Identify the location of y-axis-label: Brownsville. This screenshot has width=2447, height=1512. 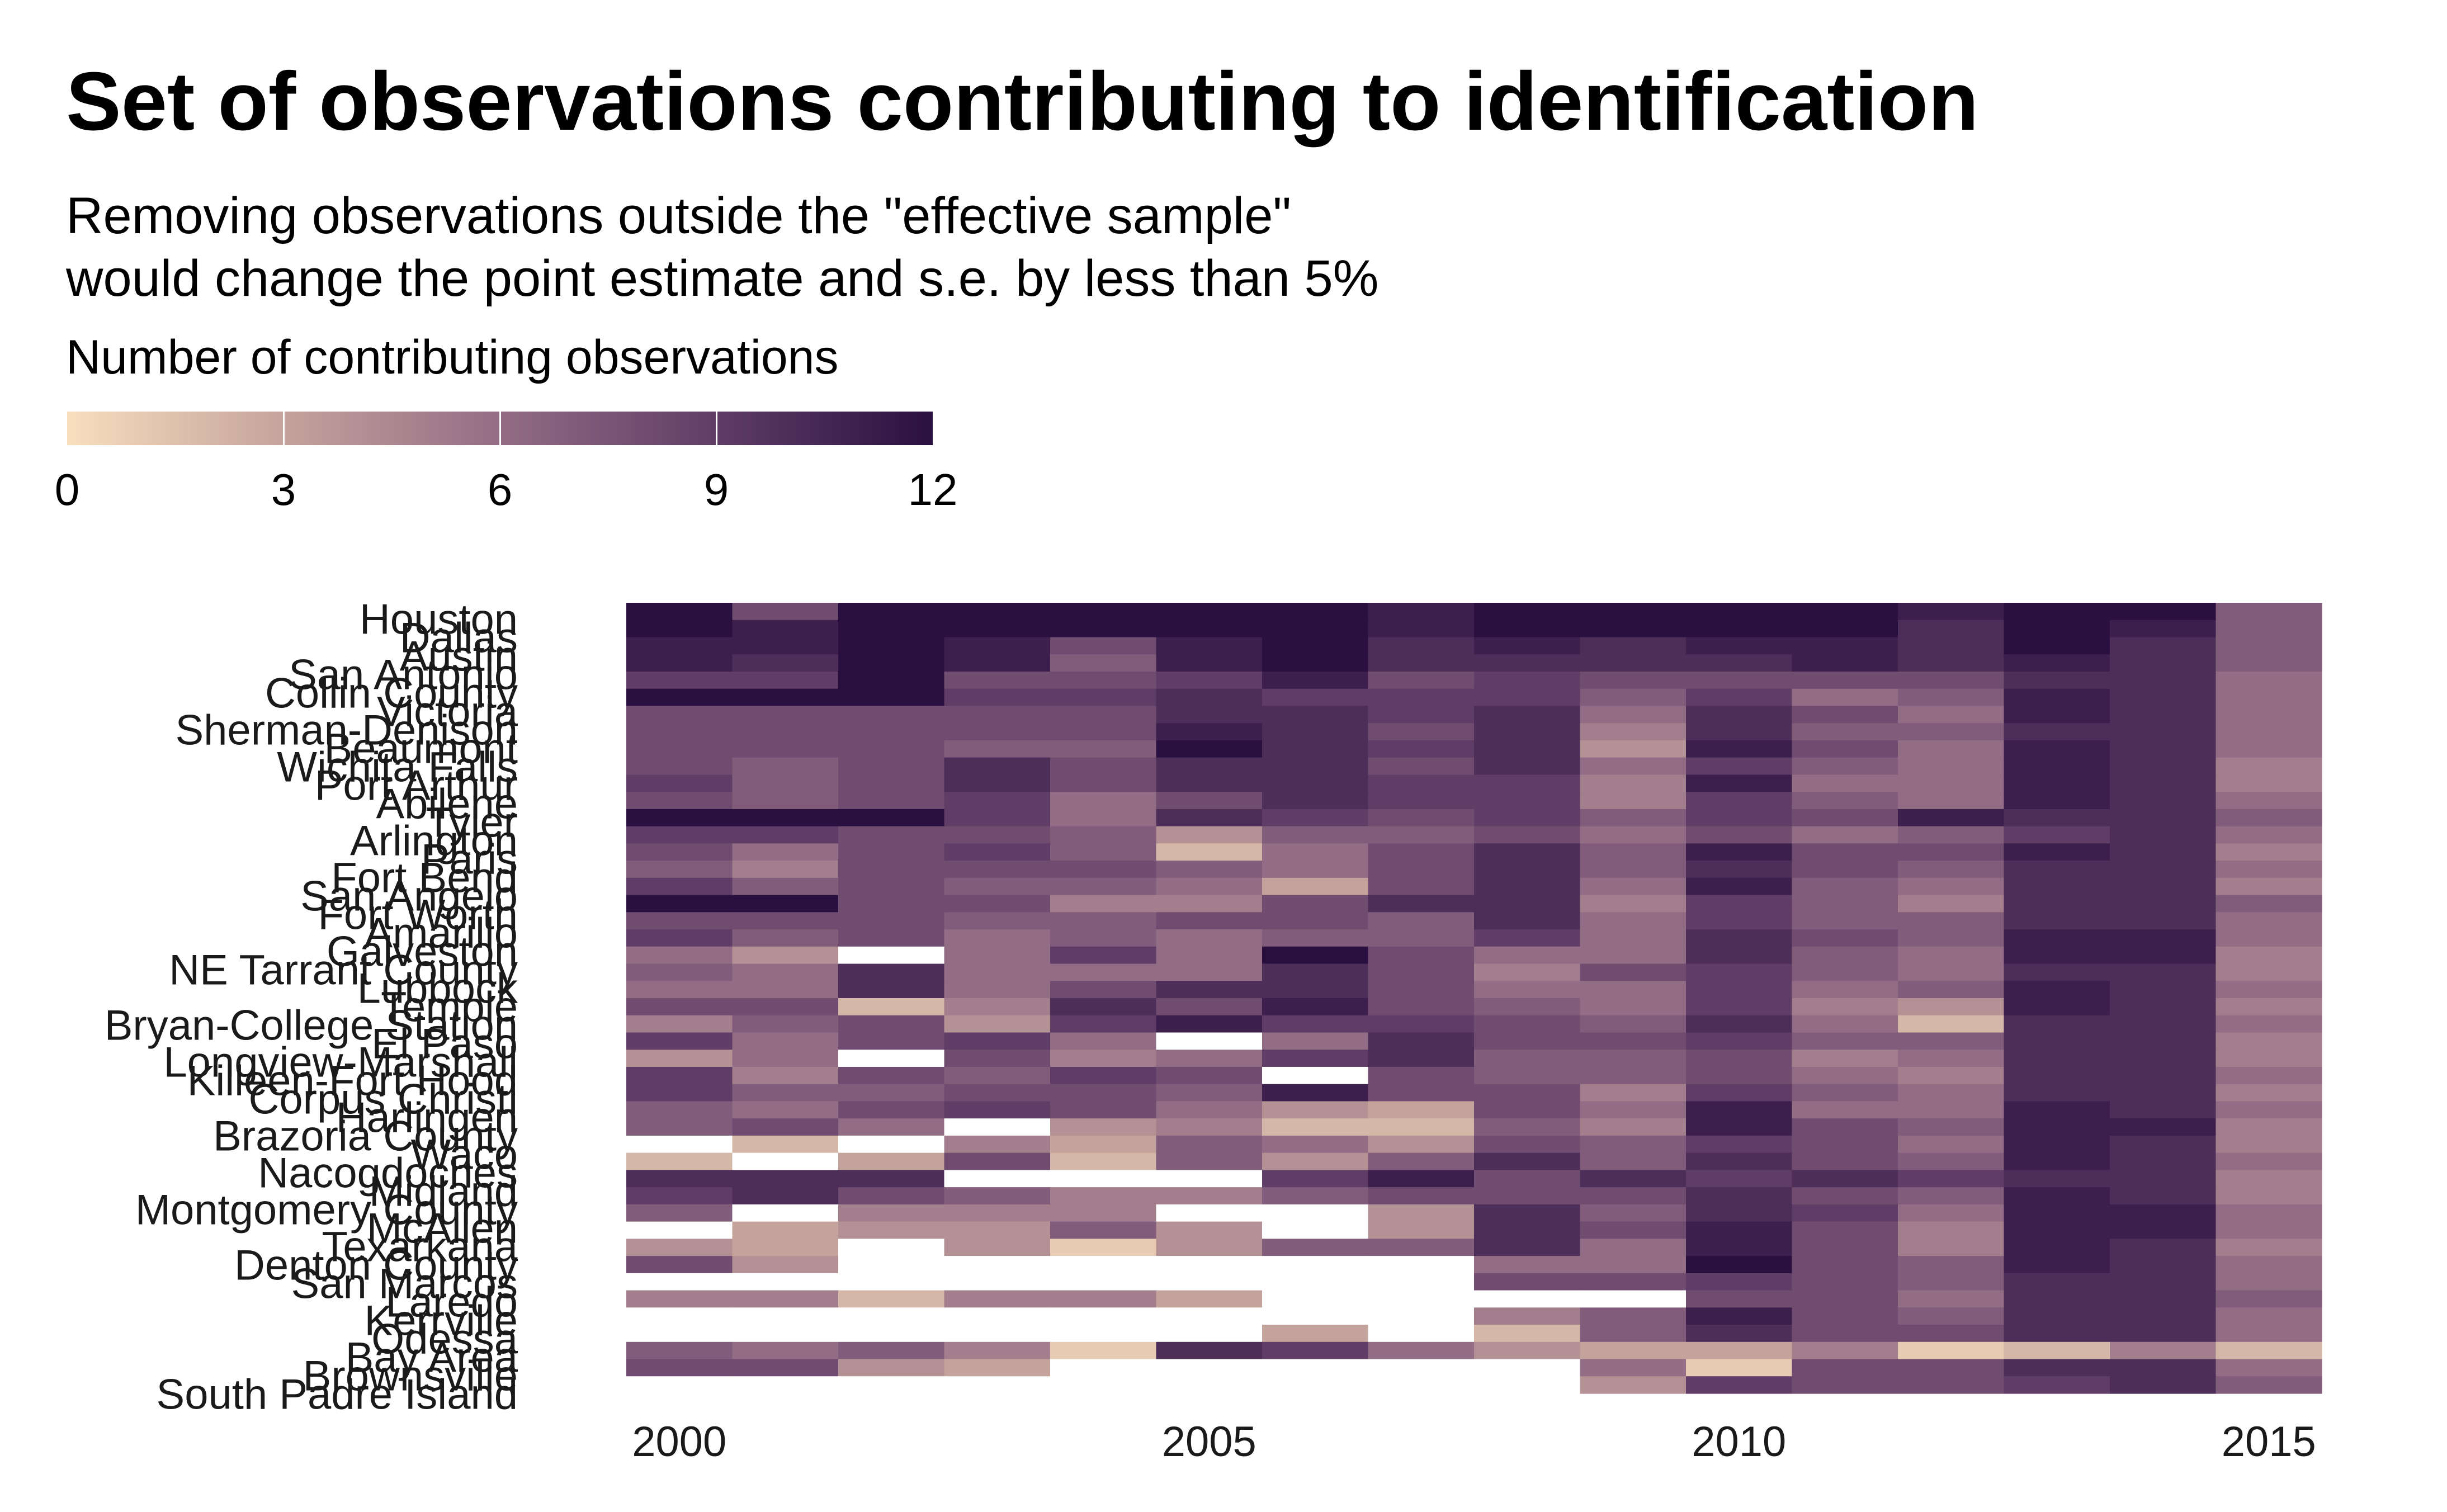
(411, 1376).